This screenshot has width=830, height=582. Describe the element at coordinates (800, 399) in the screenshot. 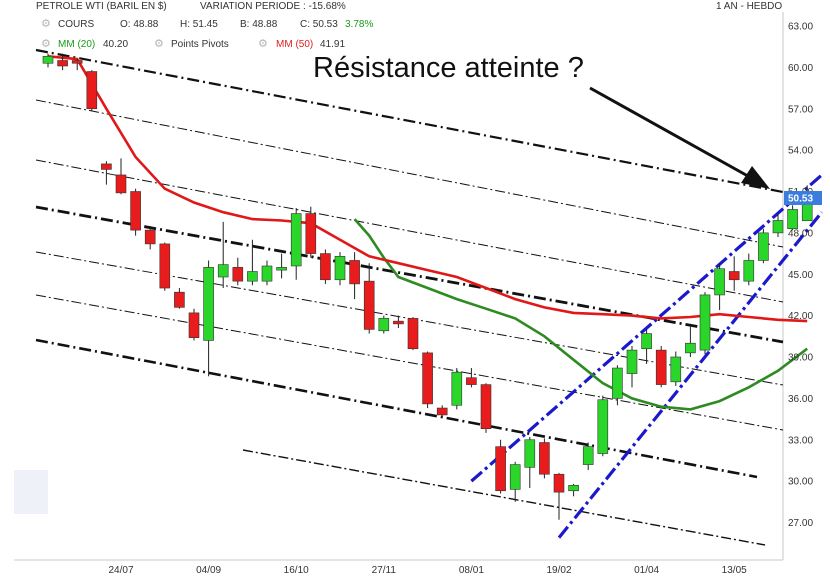

I see `y-tick-label: 36.00` at that location.